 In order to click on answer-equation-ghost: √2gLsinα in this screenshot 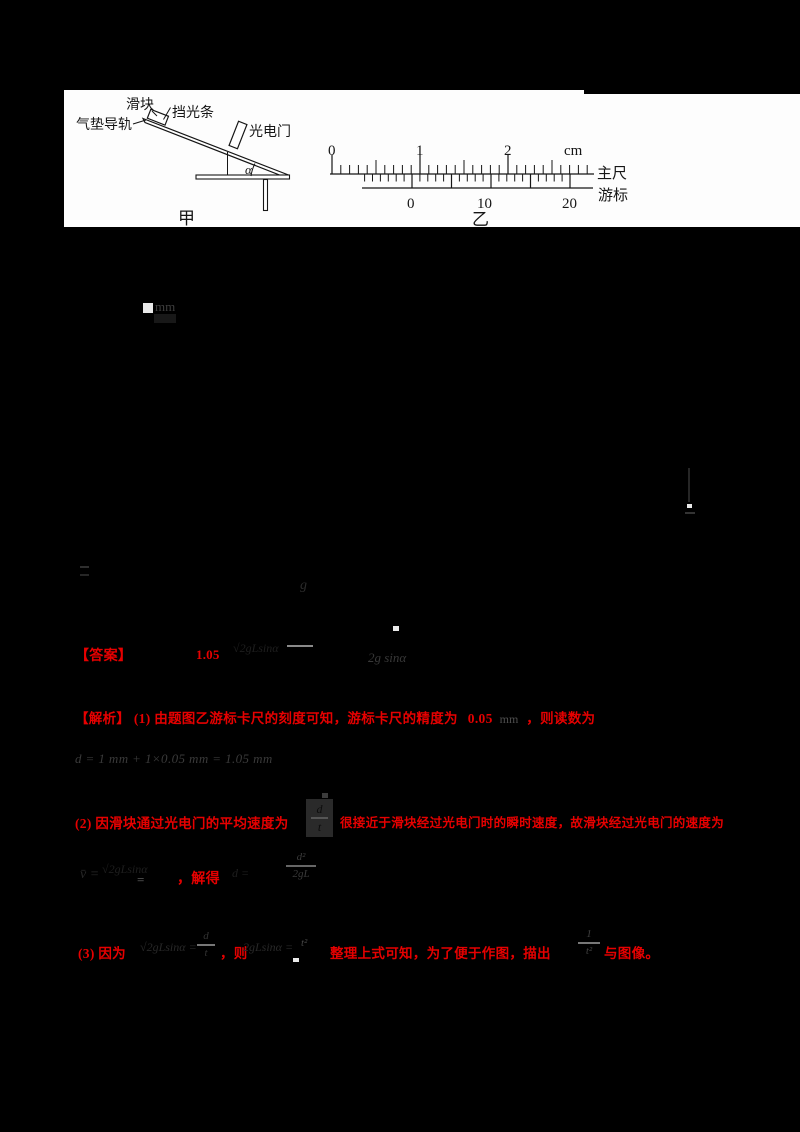, I will do `click(256, 648)`.